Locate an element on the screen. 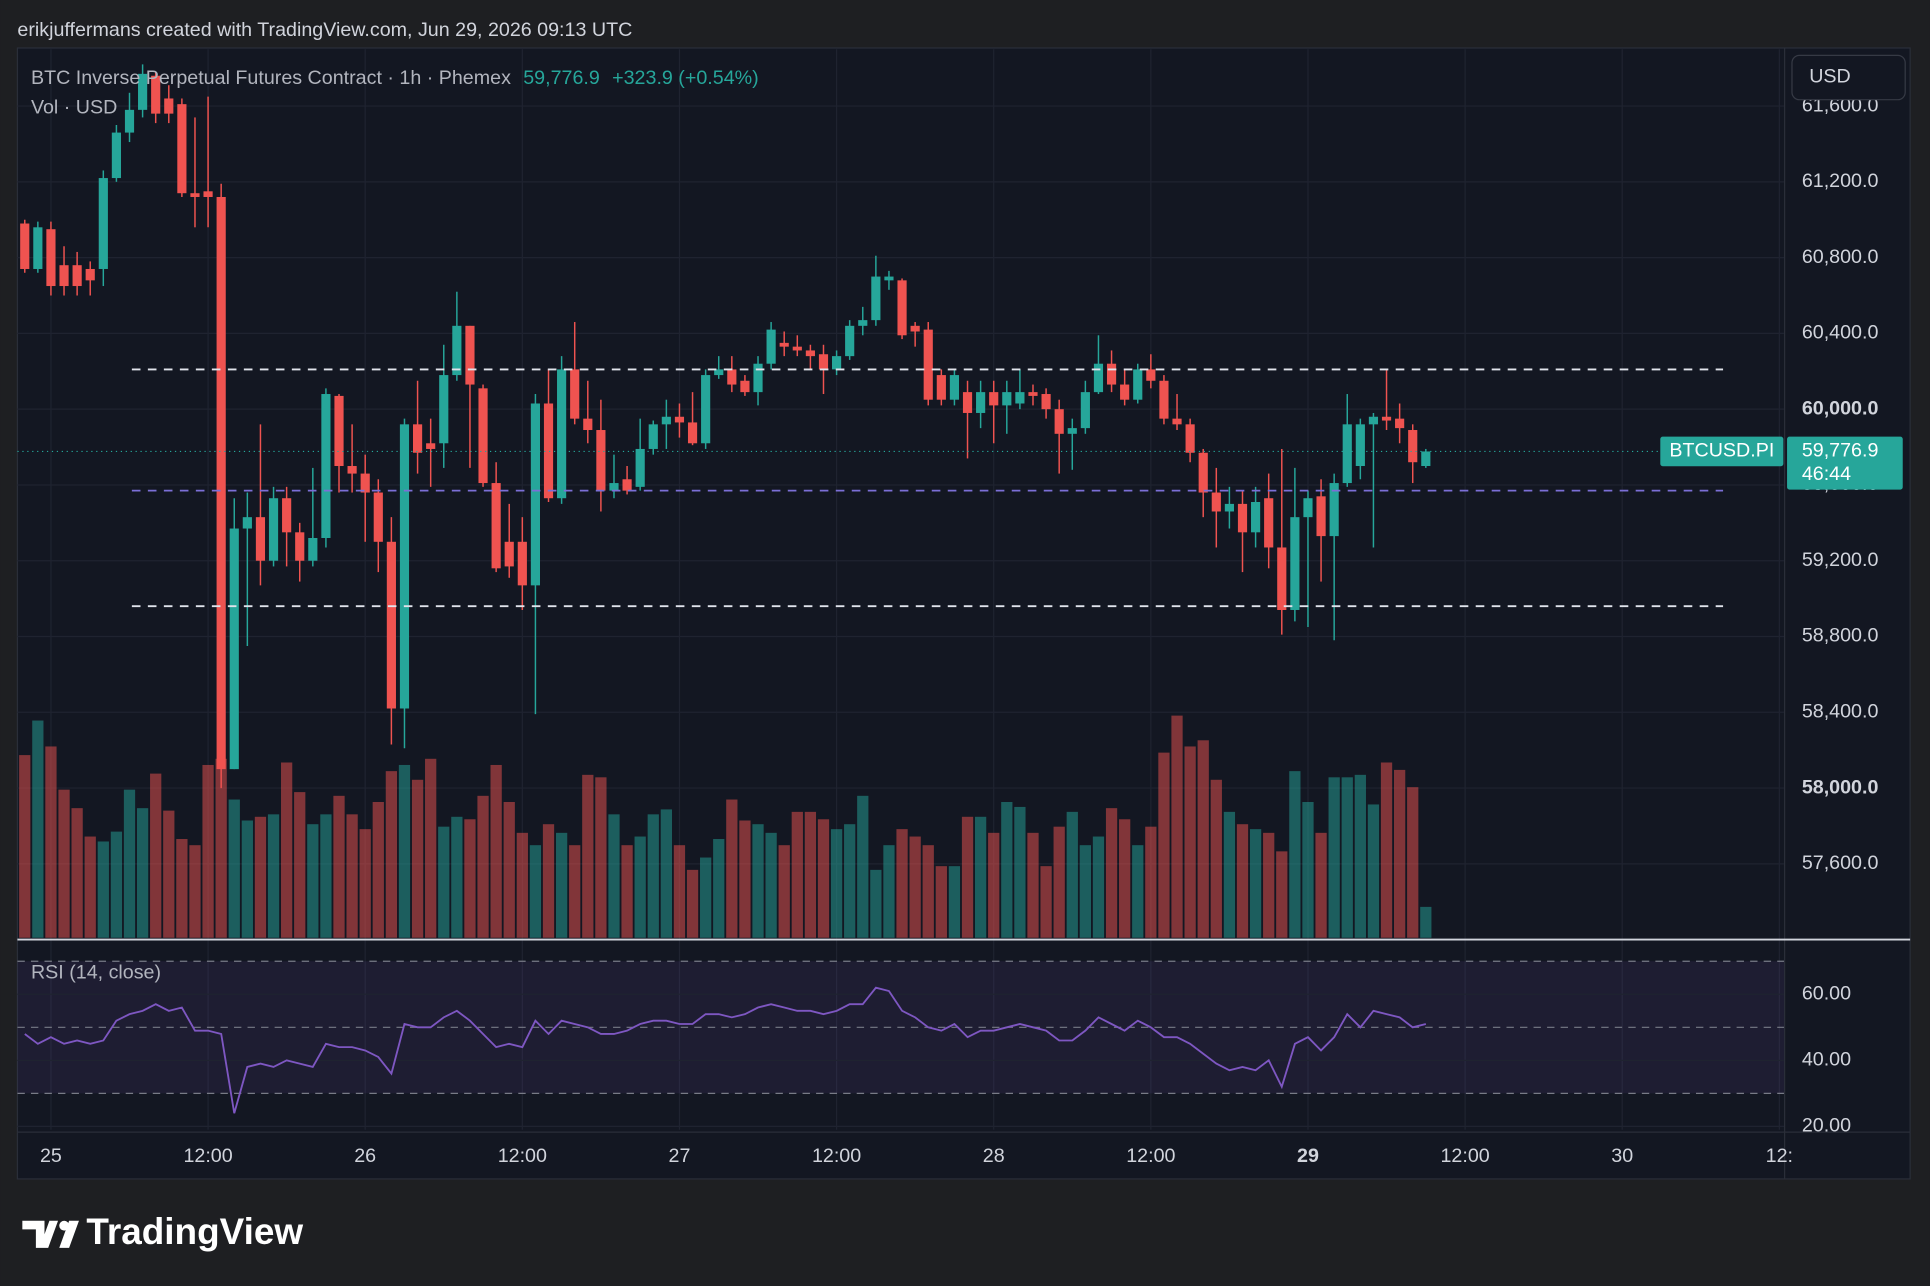 Image resolution: width=1930 pixels, height=1286 pixels. currency-button is located at coordinates (1848, 77).